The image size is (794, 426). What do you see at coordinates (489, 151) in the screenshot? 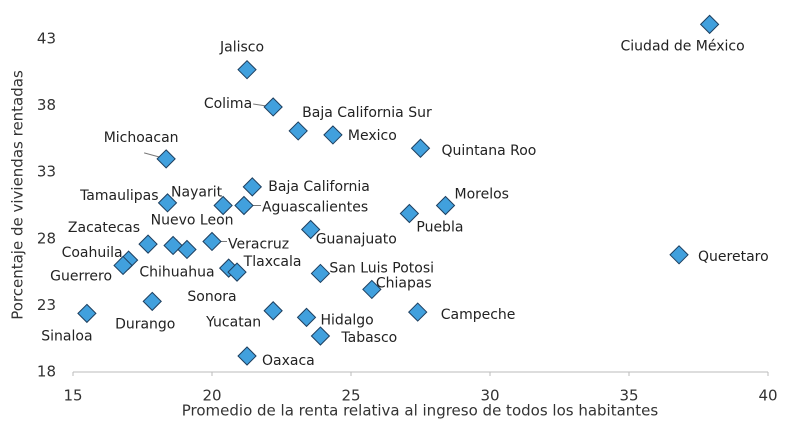
I see `point-label: Quintana Roo` at bounding box center [489, 151].